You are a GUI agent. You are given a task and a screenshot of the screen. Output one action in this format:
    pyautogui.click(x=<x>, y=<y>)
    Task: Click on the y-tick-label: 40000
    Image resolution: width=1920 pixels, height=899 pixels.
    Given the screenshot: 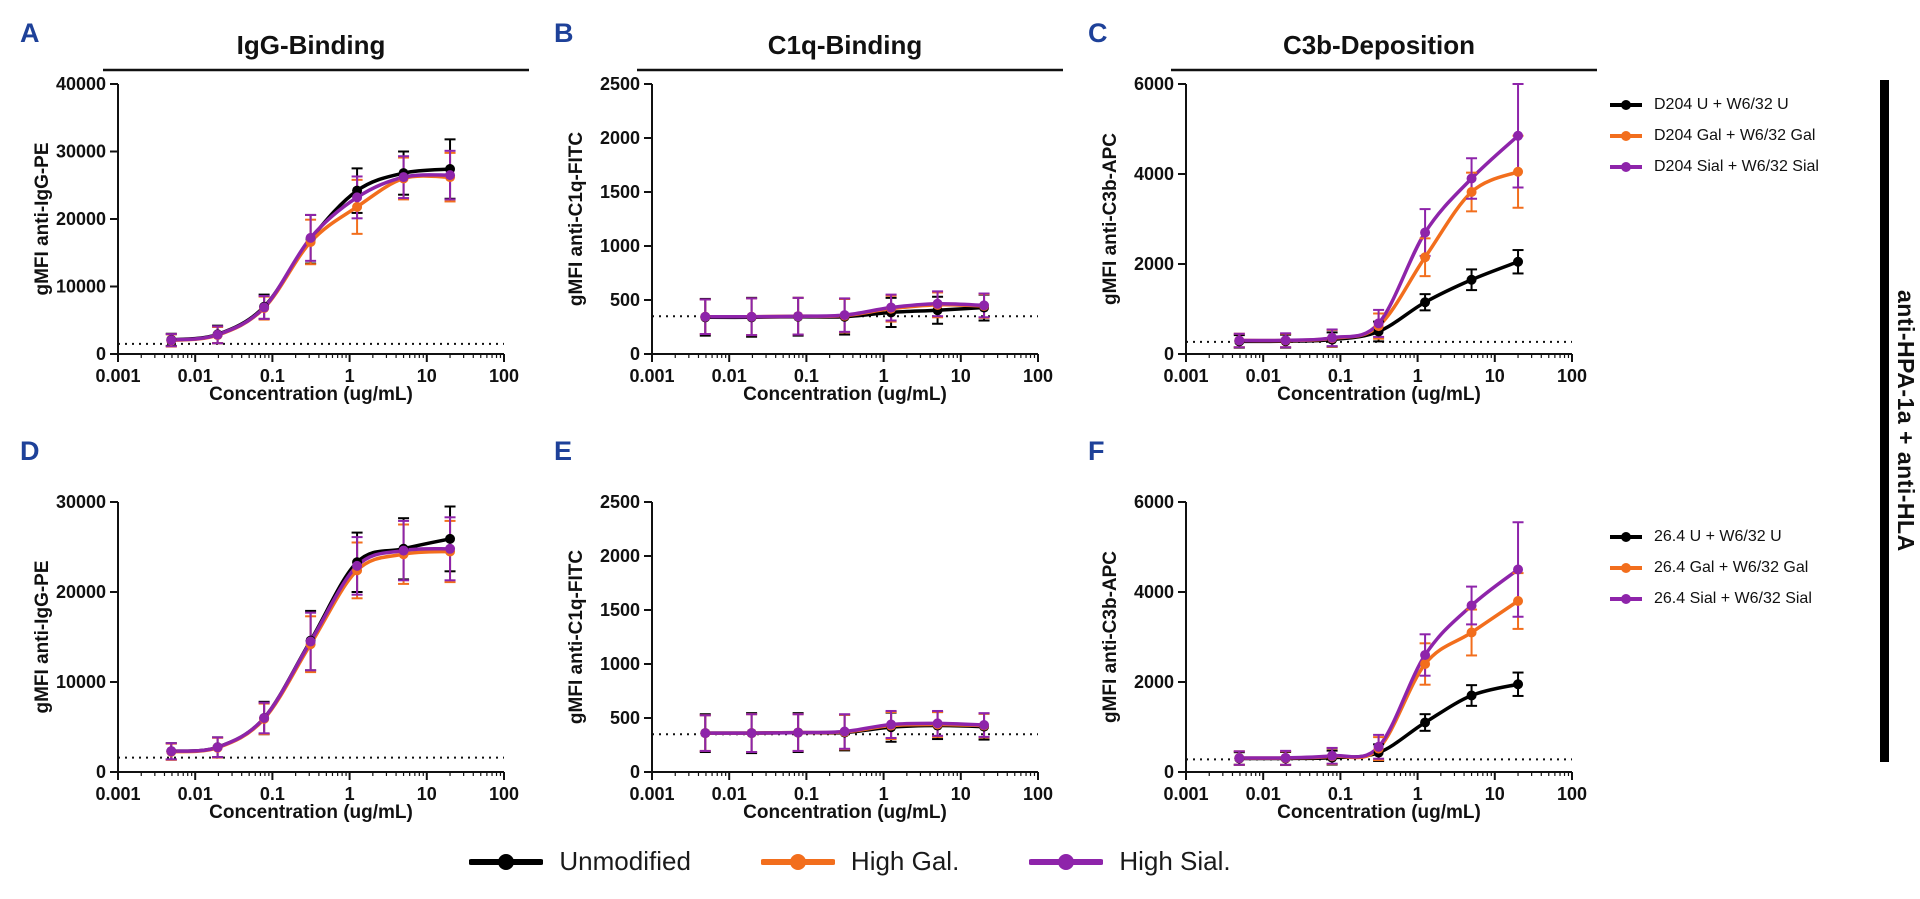 What is the action you would take?
    pyautogui.click(x=81, y=84)
    